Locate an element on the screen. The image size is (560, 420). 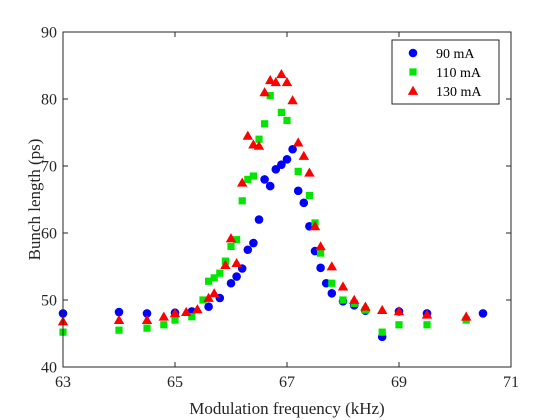
legend: 90 mA 110 mA 130 mA is located at coordinates (445, 72).